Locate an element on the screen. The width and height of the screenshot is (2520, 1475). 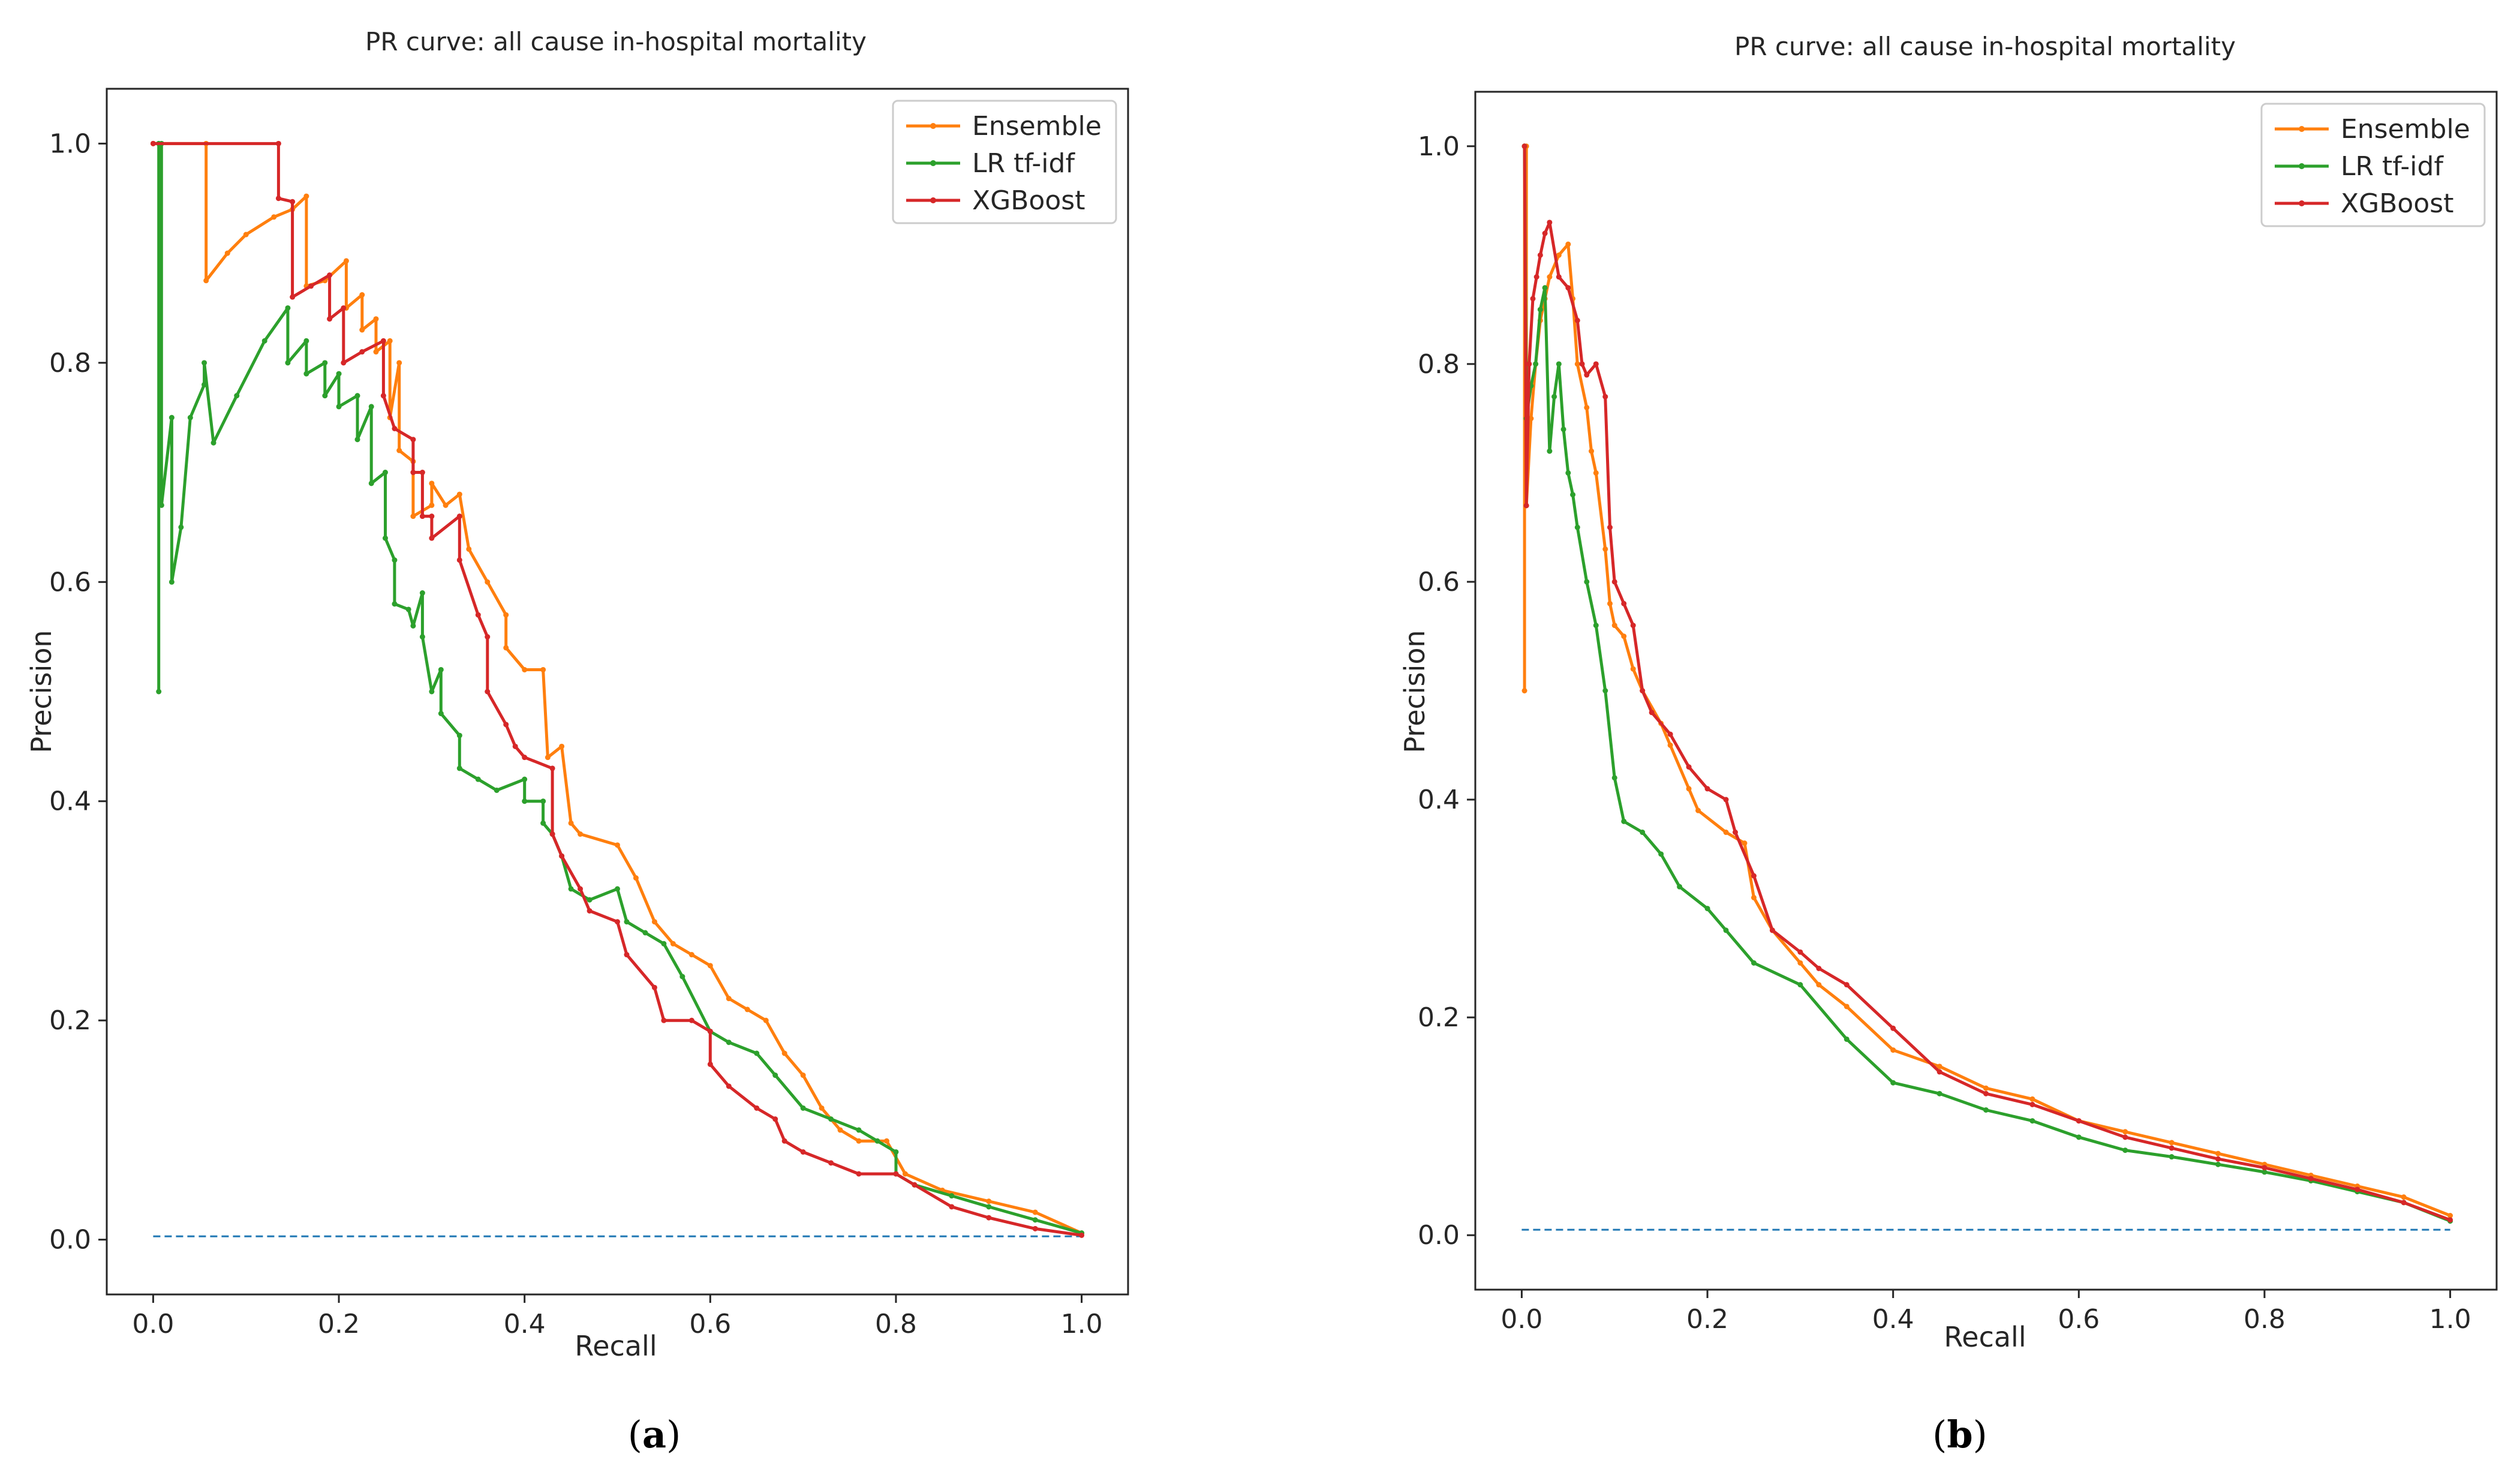
x-tick-label: 0.0 is located at coordinates (1521, 1319).